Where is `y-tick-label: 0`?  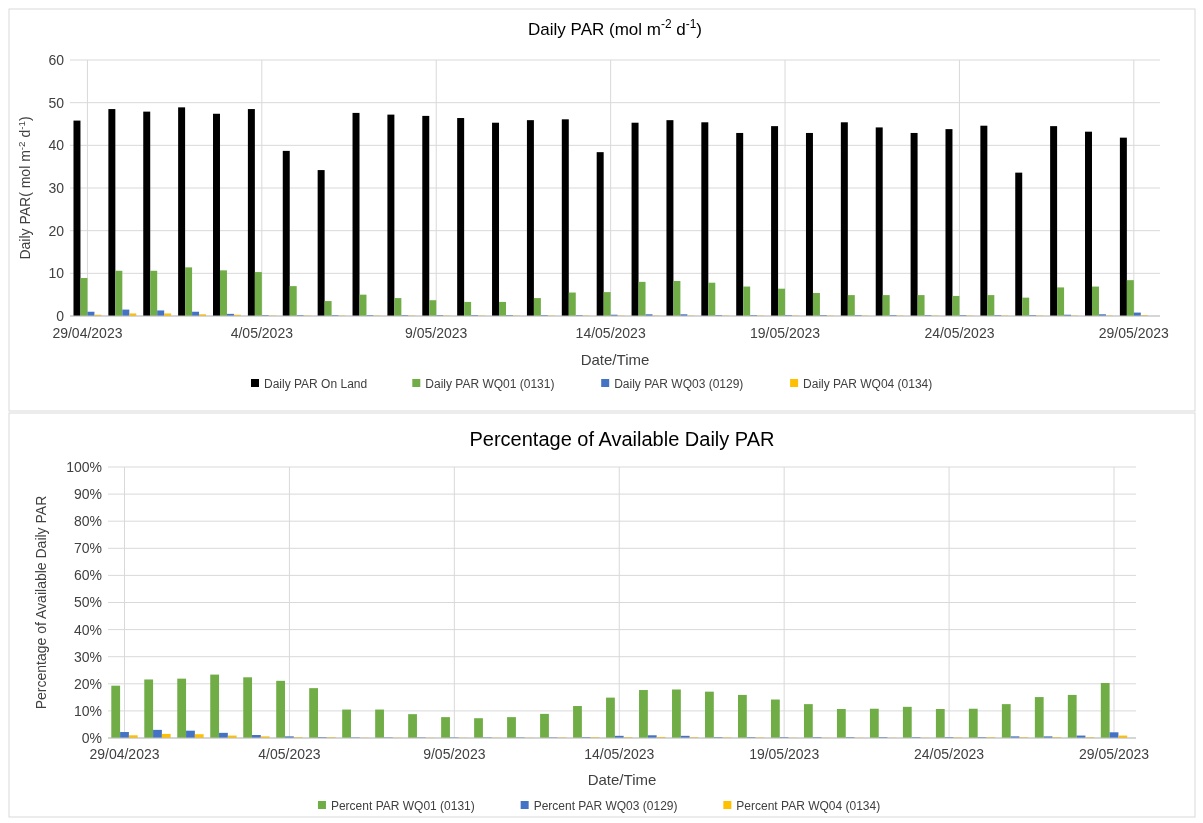 y-tick-label: 0 is located at coordinates (60, 315).